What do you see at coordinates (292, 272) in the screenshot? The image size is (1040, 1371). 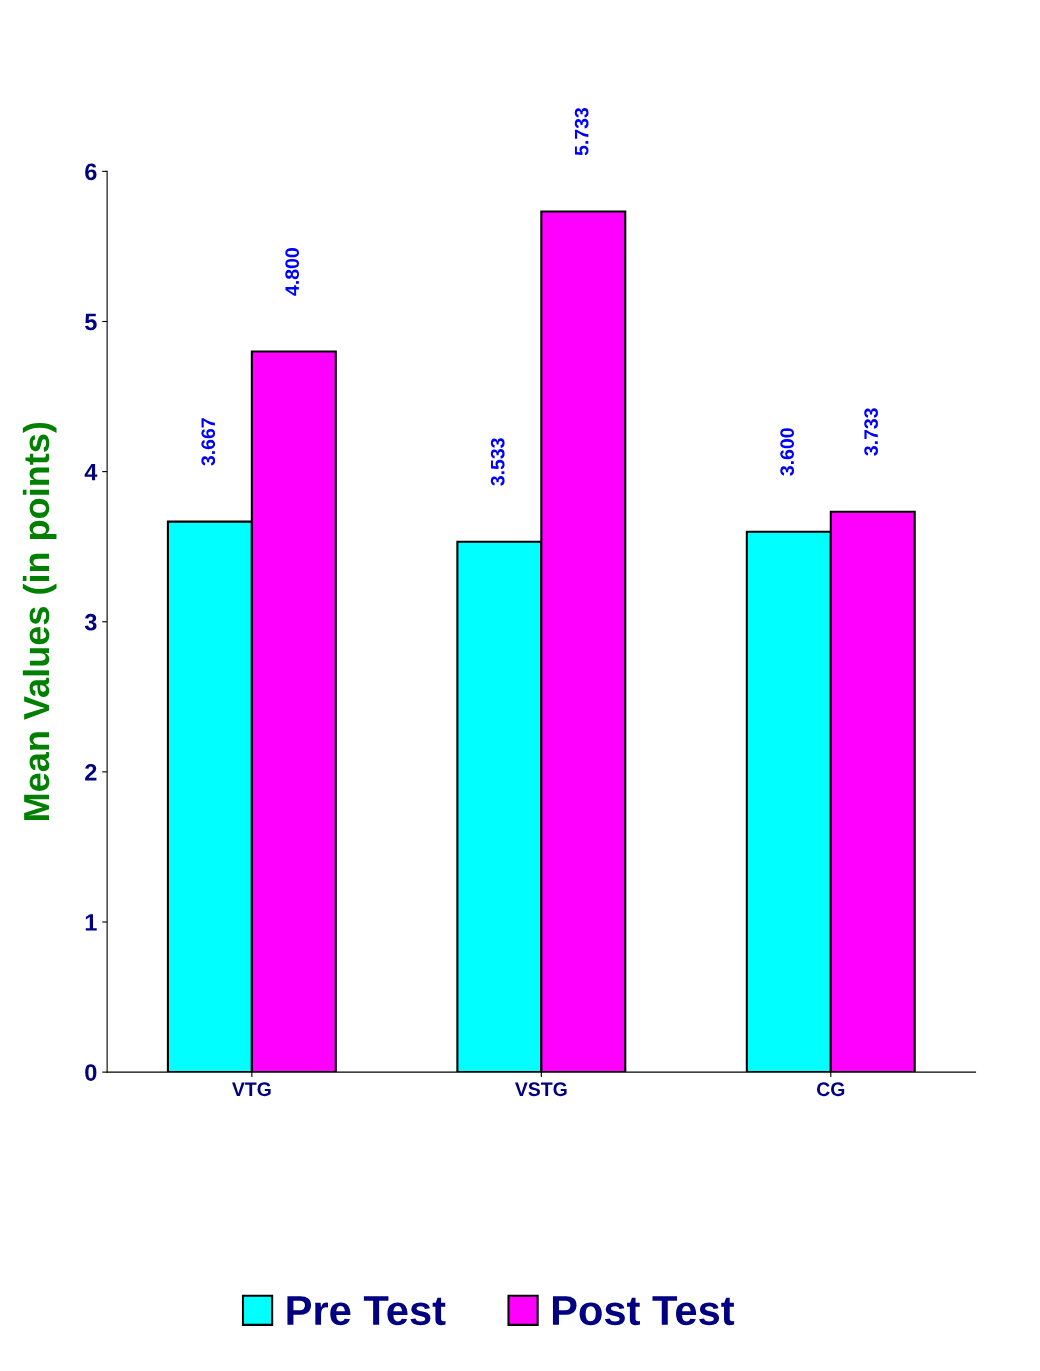 I see `data-label: 4.800` at bounding box center [292, 272].